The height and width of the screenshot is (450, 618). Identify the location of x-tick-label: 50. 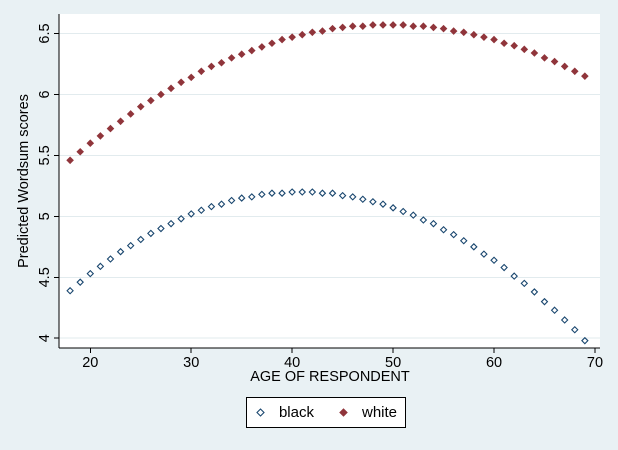
(393, 363).